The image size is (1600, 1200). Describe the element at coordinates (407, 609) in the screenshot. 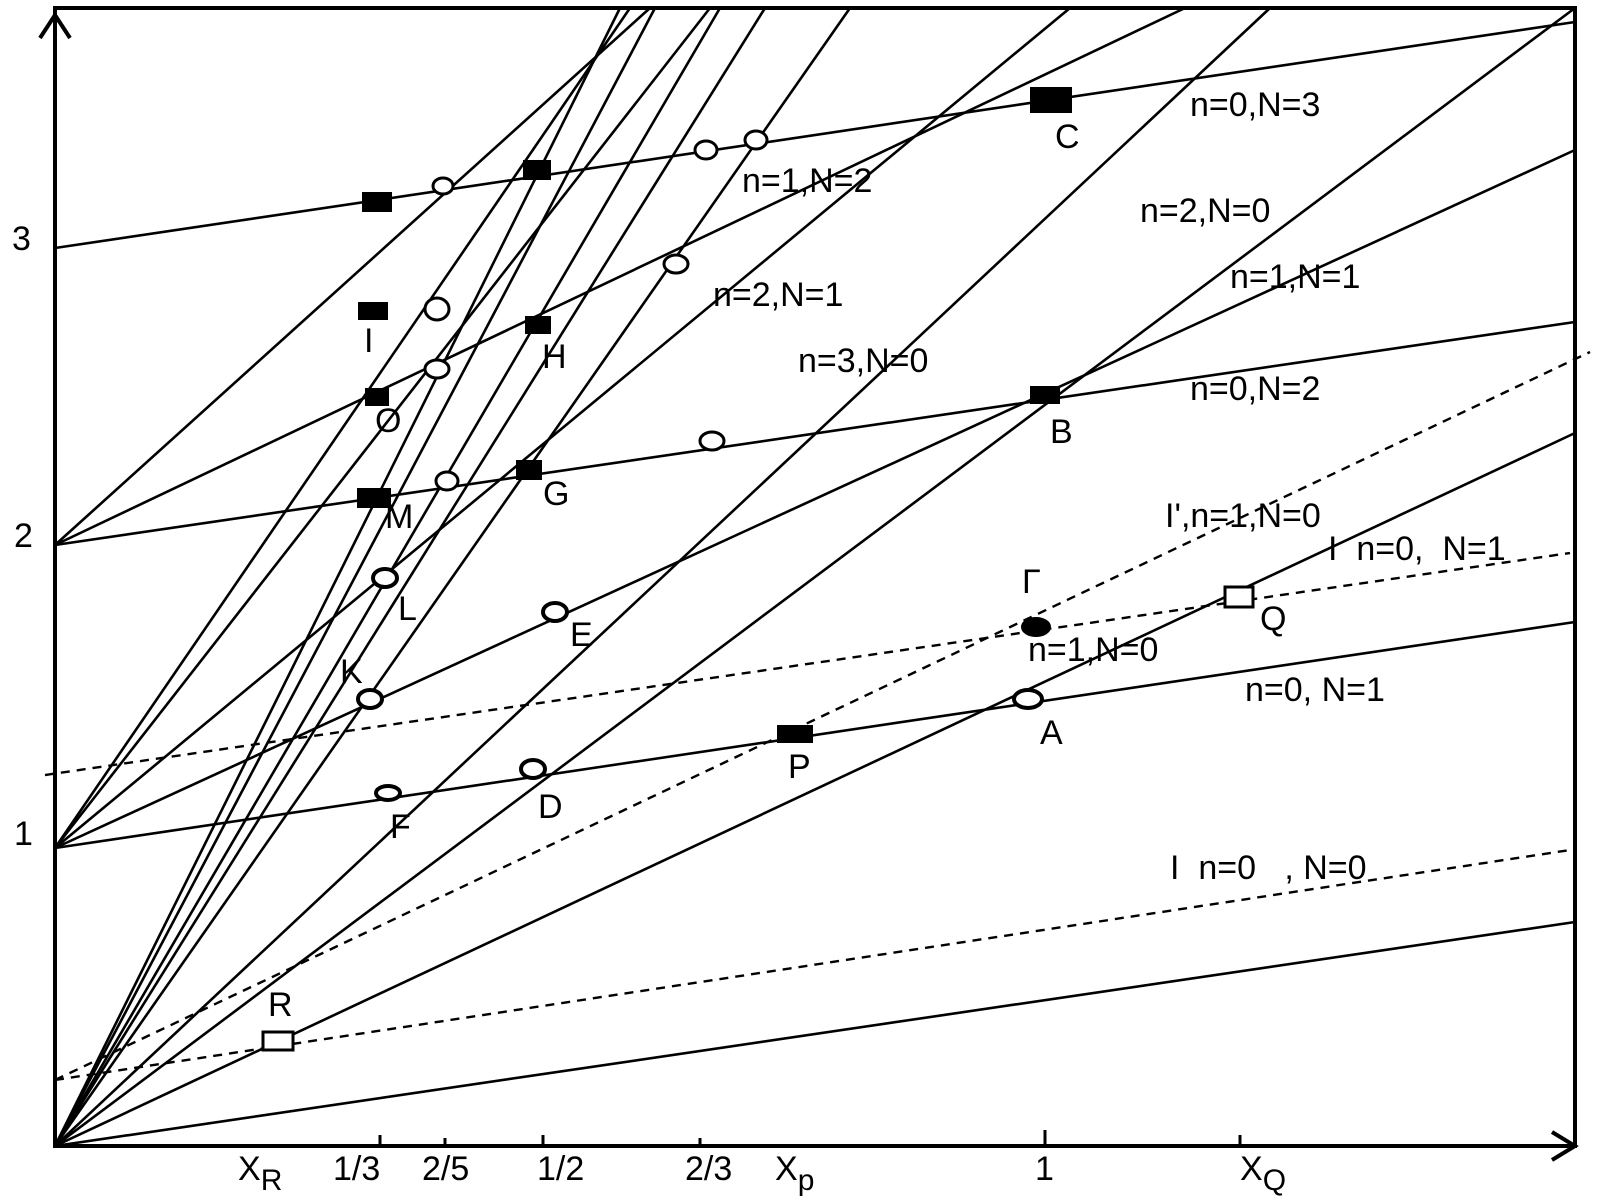

I see `label-point-L: L` at that location.